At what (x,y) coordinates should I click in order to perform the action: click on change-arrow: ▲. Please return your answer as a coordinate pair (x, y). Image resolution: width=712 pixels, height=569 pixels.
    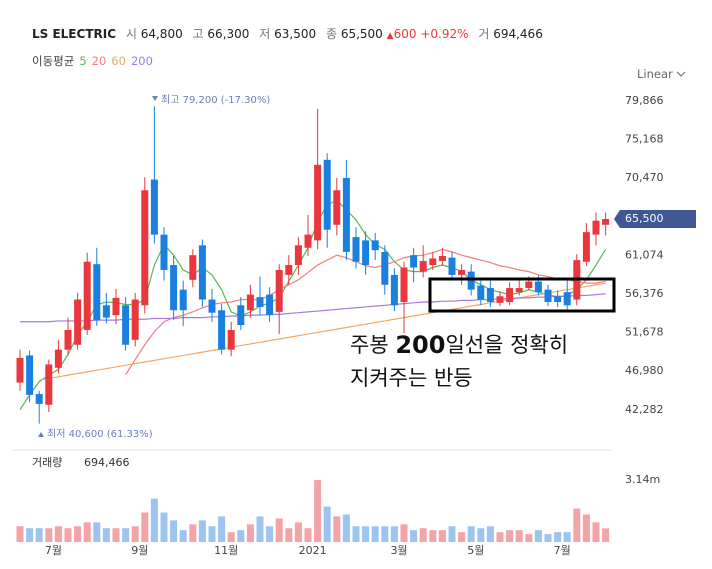
    Looking at the image, I should click on (390, 36).